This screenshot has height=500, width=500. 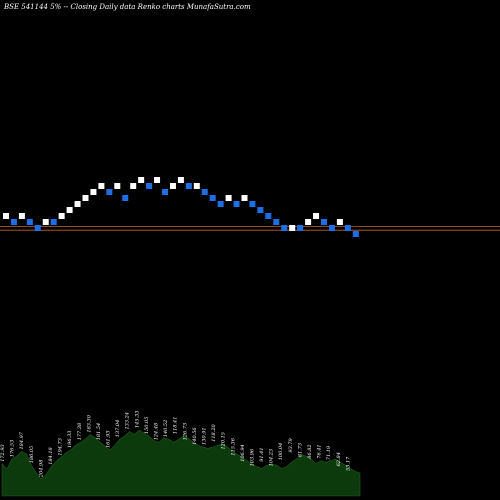 I want to click on volume-label: 115.36, so click(x=233, y=446).